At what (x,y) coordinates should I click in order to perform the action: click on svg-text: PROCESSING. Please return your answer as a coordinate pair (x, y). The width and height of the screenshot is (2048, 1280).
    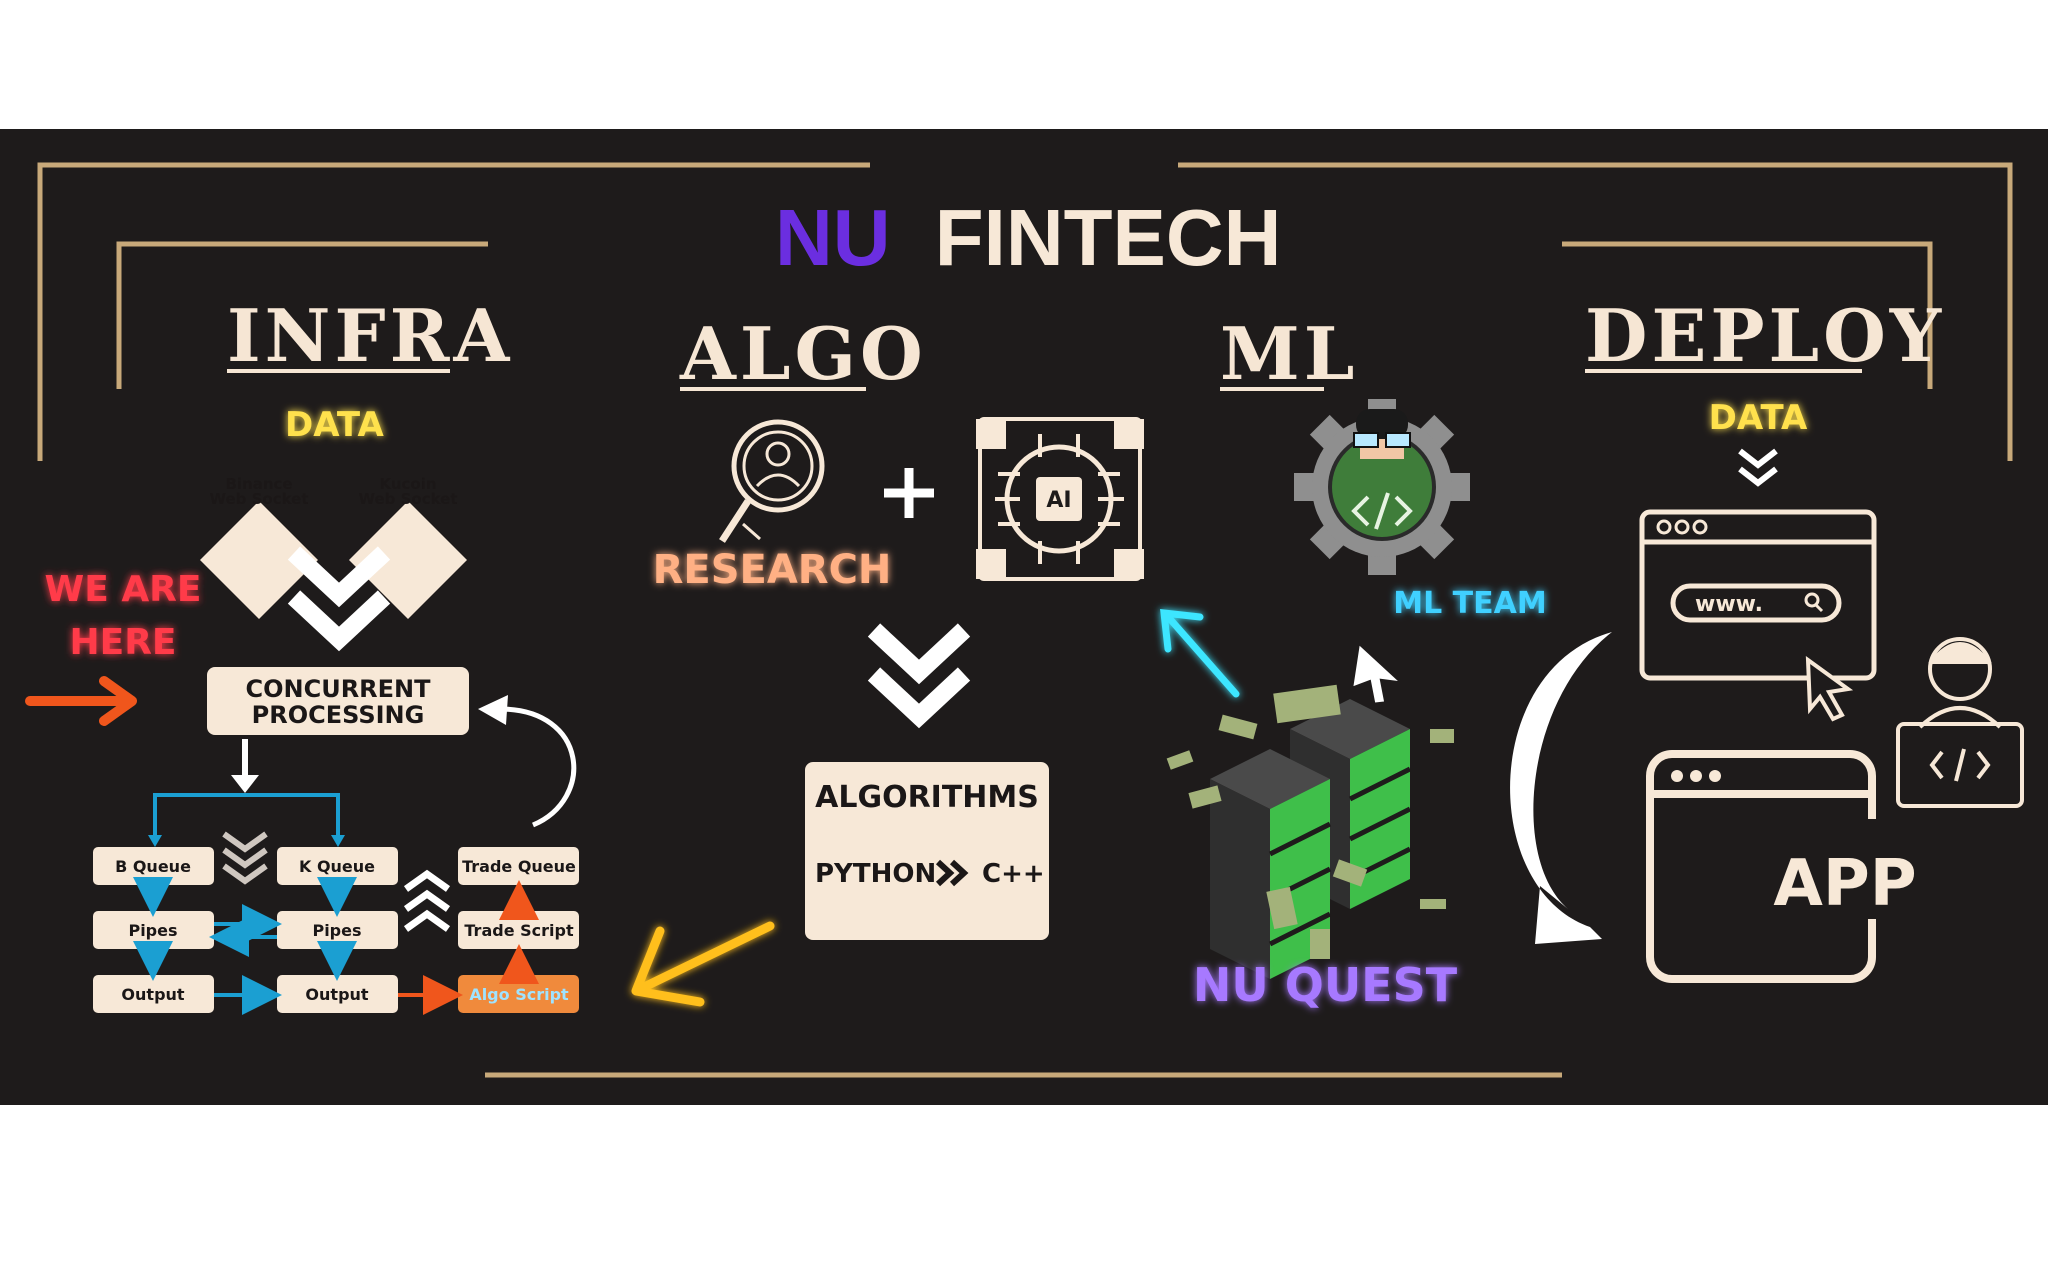
    Looking at the image, I should click on (338, 715).